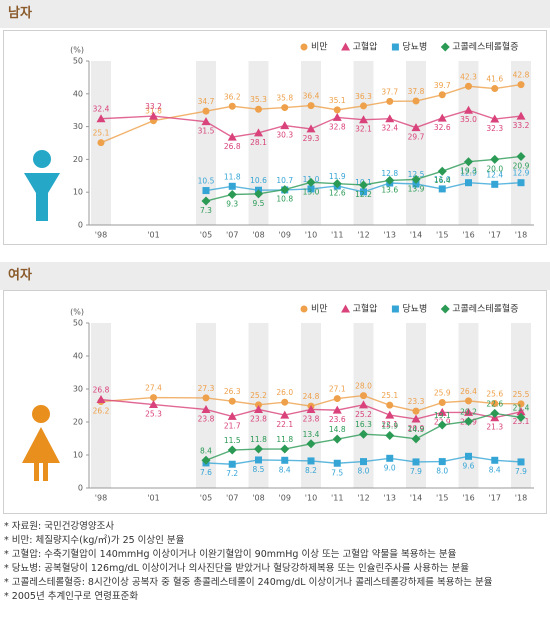 The width and height of the screenshot is (550, 630). I want to click on x-tick-label: '09, so click(285, 235).